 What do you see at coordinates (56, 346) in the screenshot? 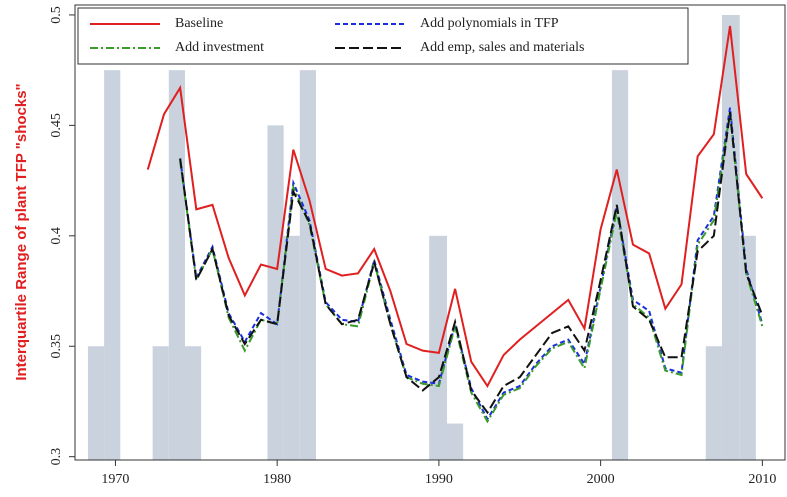
I see `y-tick-label: 0.35` at bounding box center [56, 346].